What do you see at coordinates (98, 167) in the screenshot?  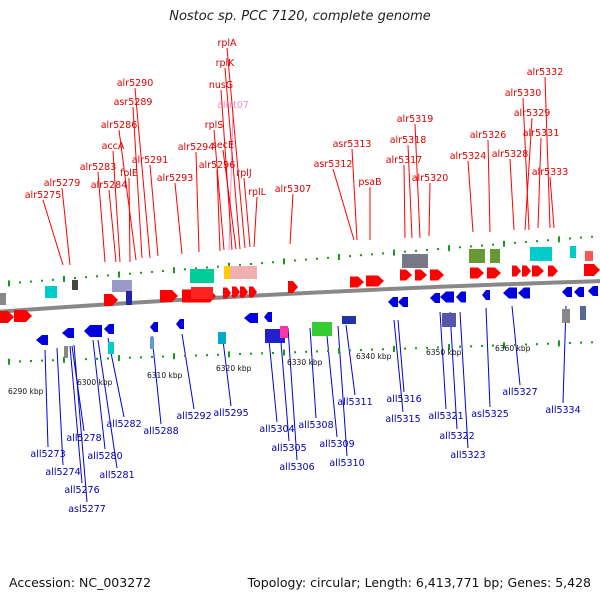 I see `top-gene-label: alr5283` at bounding box center [98, 167].